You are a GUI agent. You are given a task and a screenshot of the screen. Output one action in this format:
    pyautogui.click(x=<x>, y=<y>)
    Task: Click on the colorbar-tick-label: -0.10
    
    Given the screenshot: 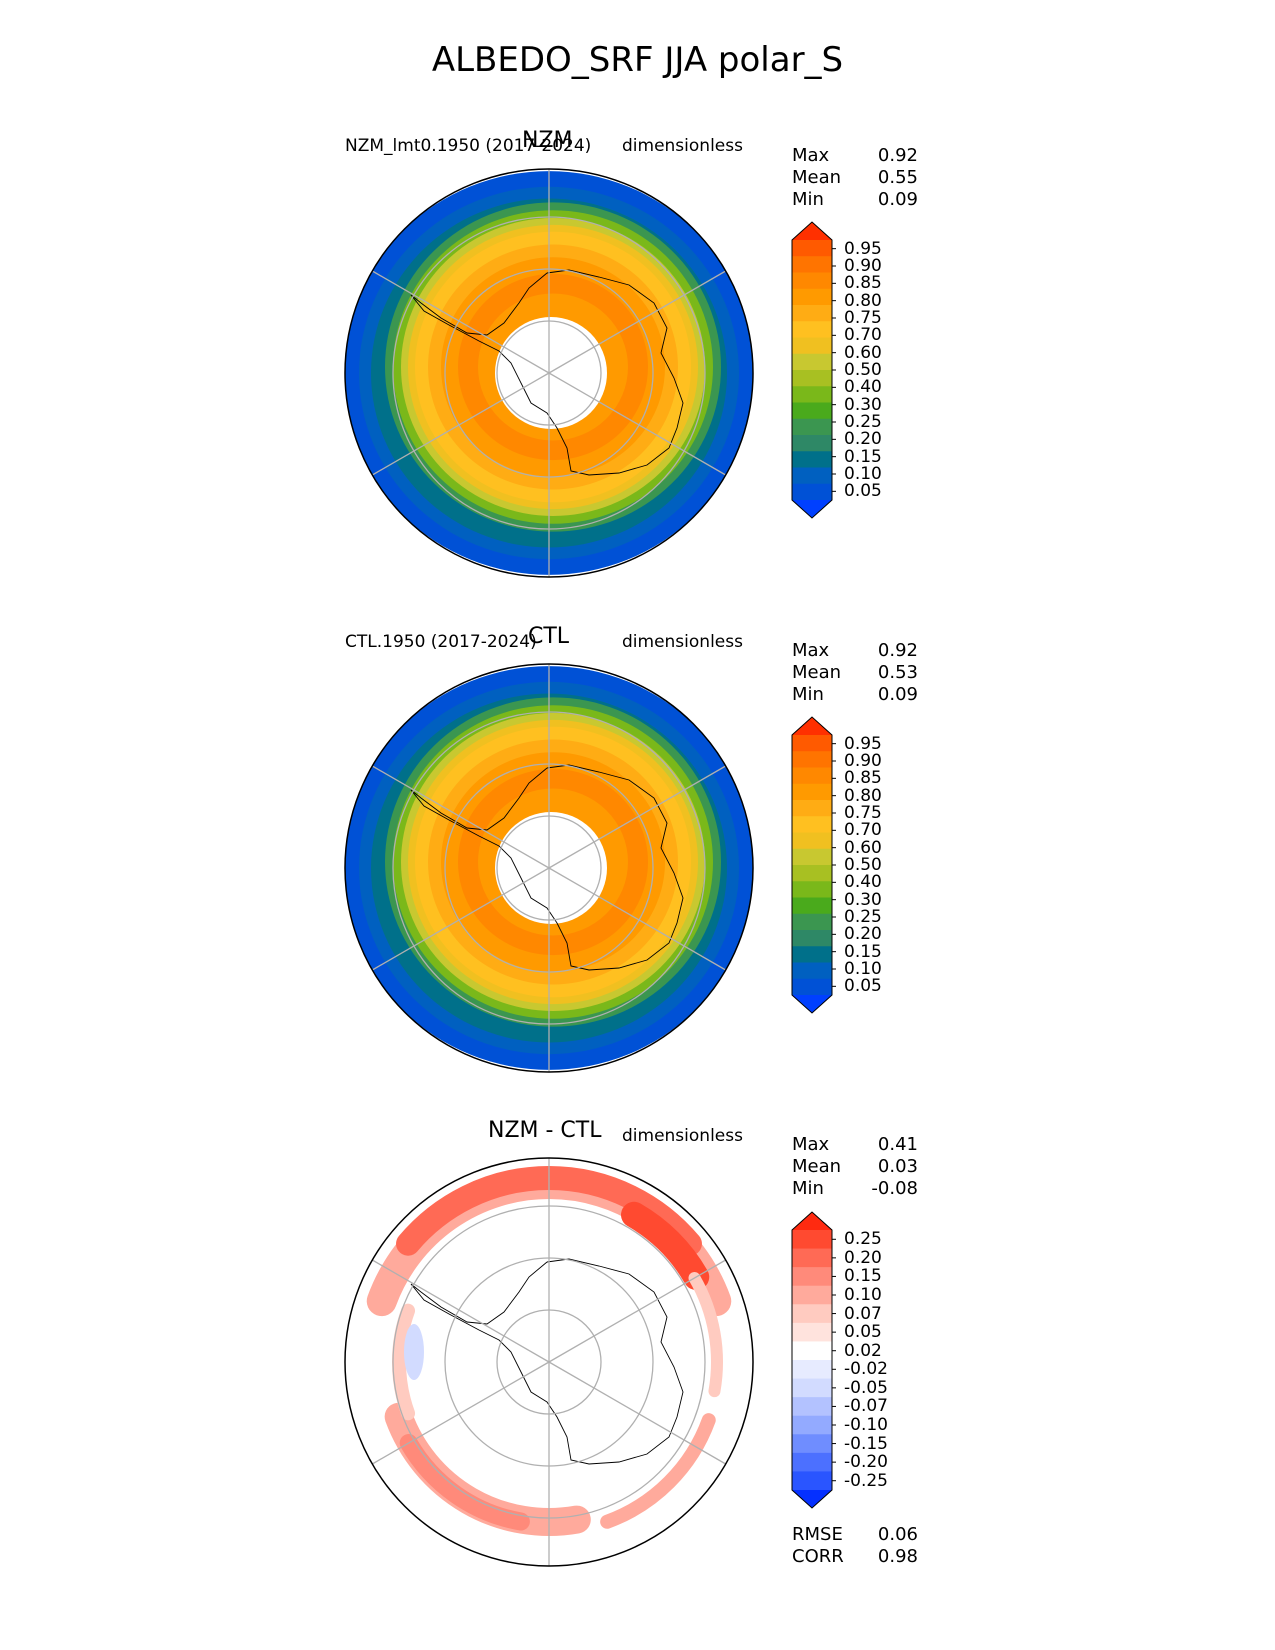 What is the action you would take?
    pyautogui.click(x=866, y=1425)
    